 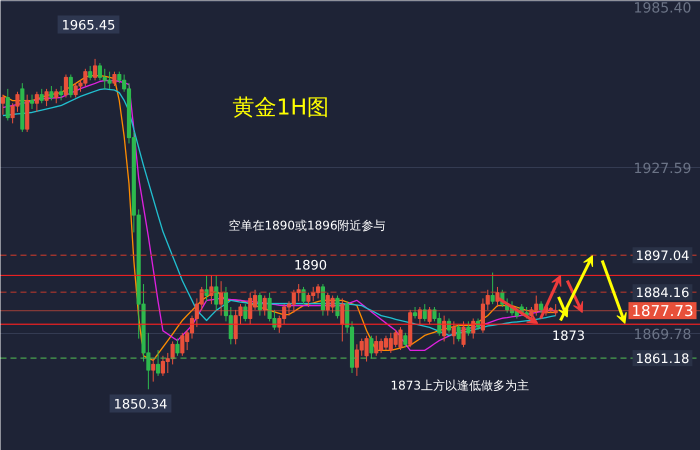 What do you see at coordinates (460, 385) in the screenshot?
I see `annotation: 1873上方以逢低做多为主` at bounding box center [460, 385].